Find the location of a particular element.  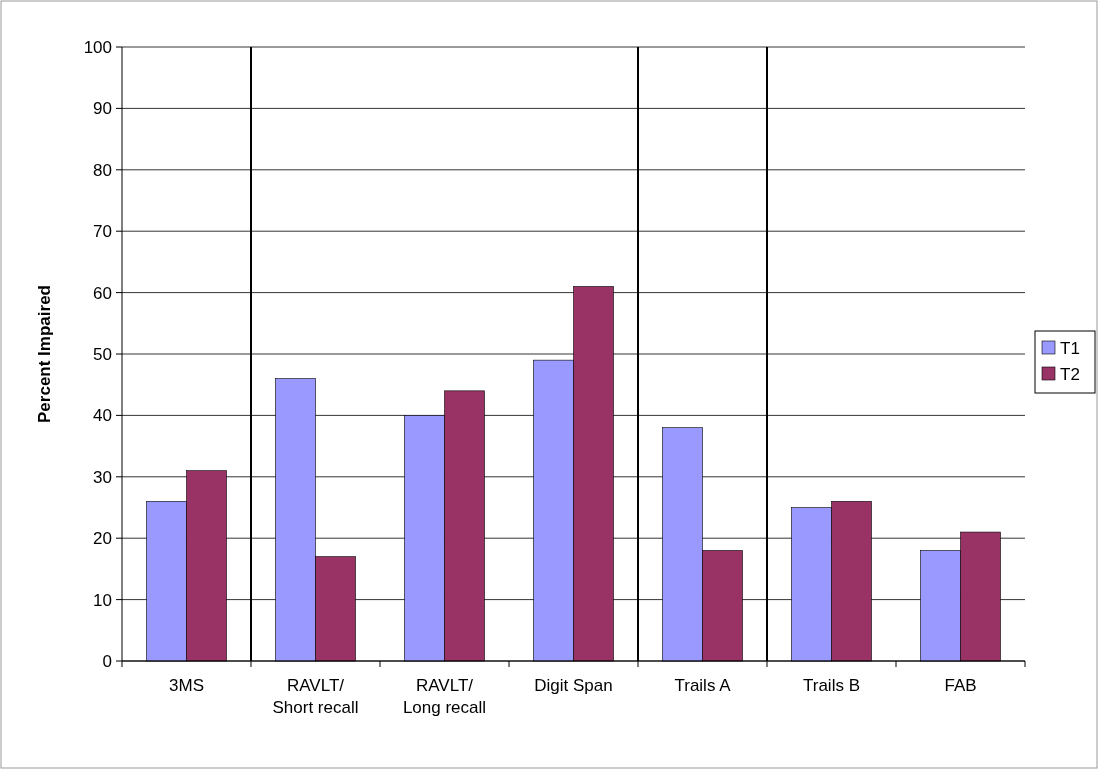

y-tick-label: 0 is located at coordinates (107, 661).